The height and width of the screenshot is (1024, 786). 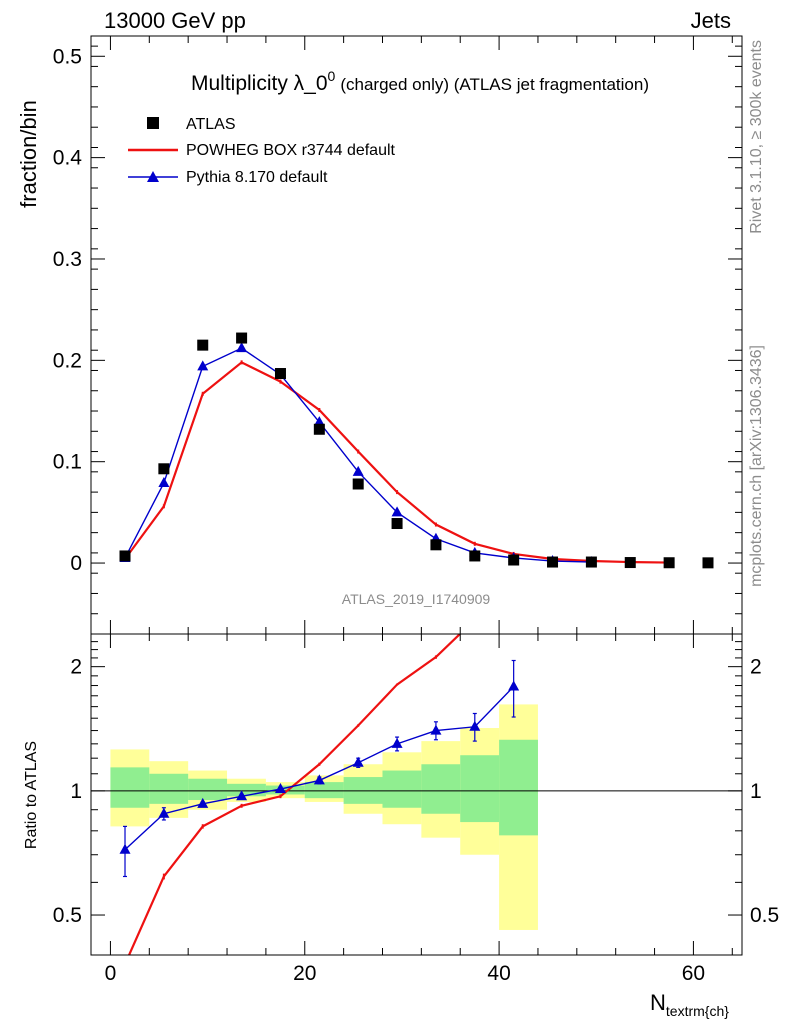 What do you see at coordinates (31, 795) in the screenshot?
I see `ratio-y-label: Ratio to ATLAS` at bounding box center [31, 795].